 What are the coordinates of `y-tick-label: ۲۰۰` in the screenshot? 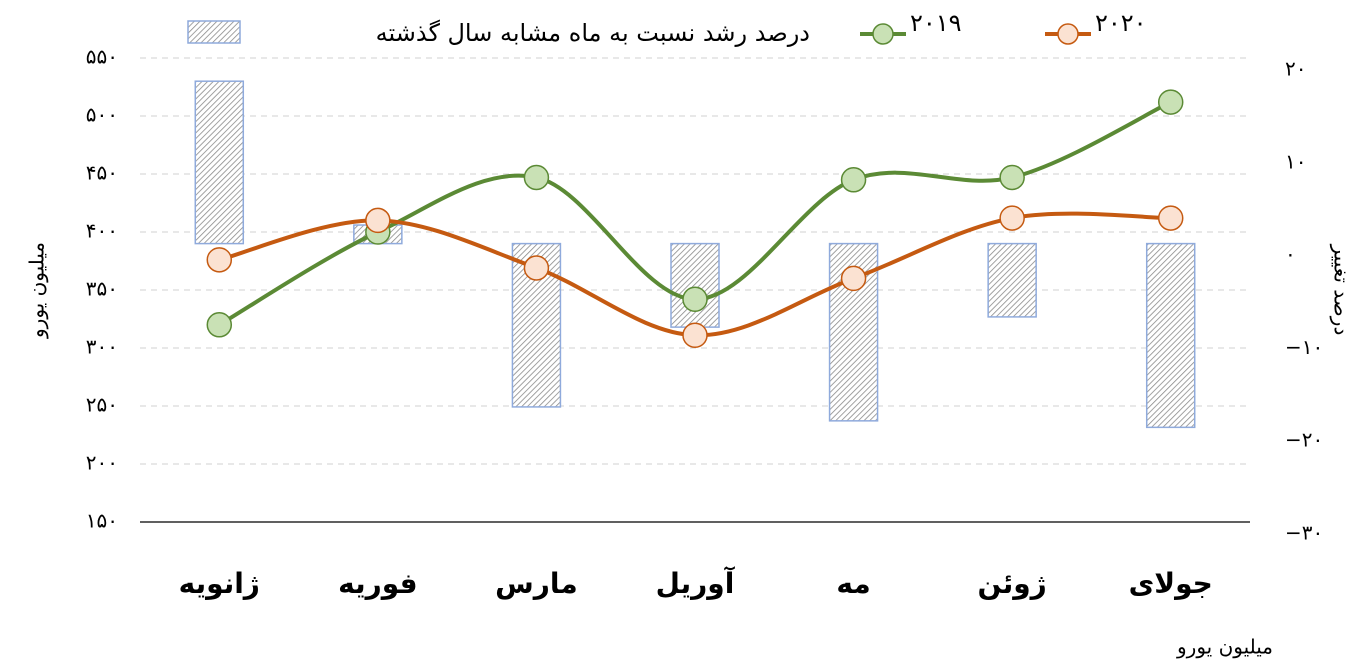 It's located at (102, 463).